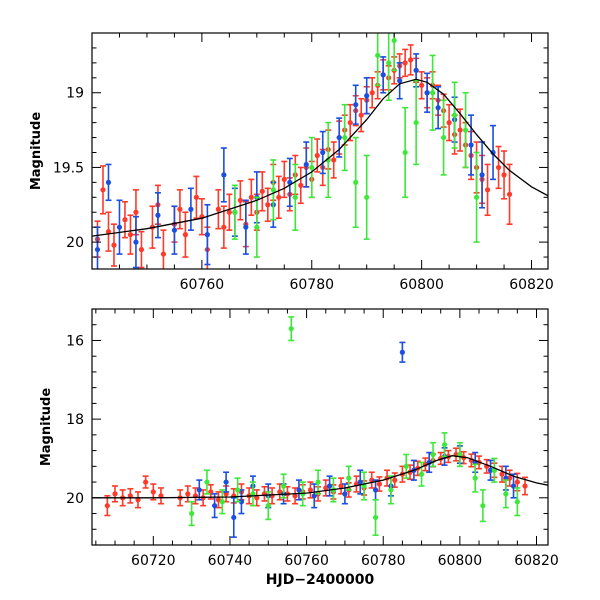 This screenshot has height=600, width=600. I want to click on x-tick-label: 60720, so click(153, 561).